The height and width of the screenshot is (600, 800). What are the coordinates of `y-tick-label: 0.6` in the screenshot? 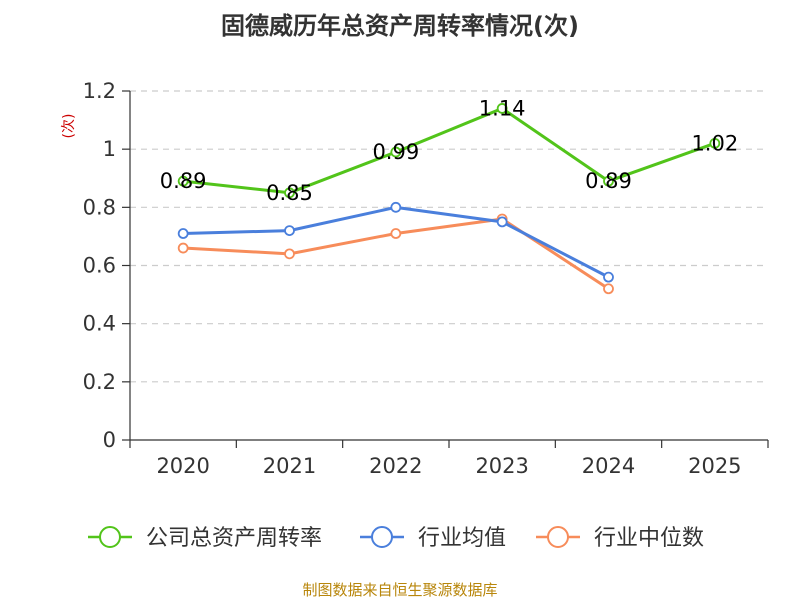 It's located at (99, 266).